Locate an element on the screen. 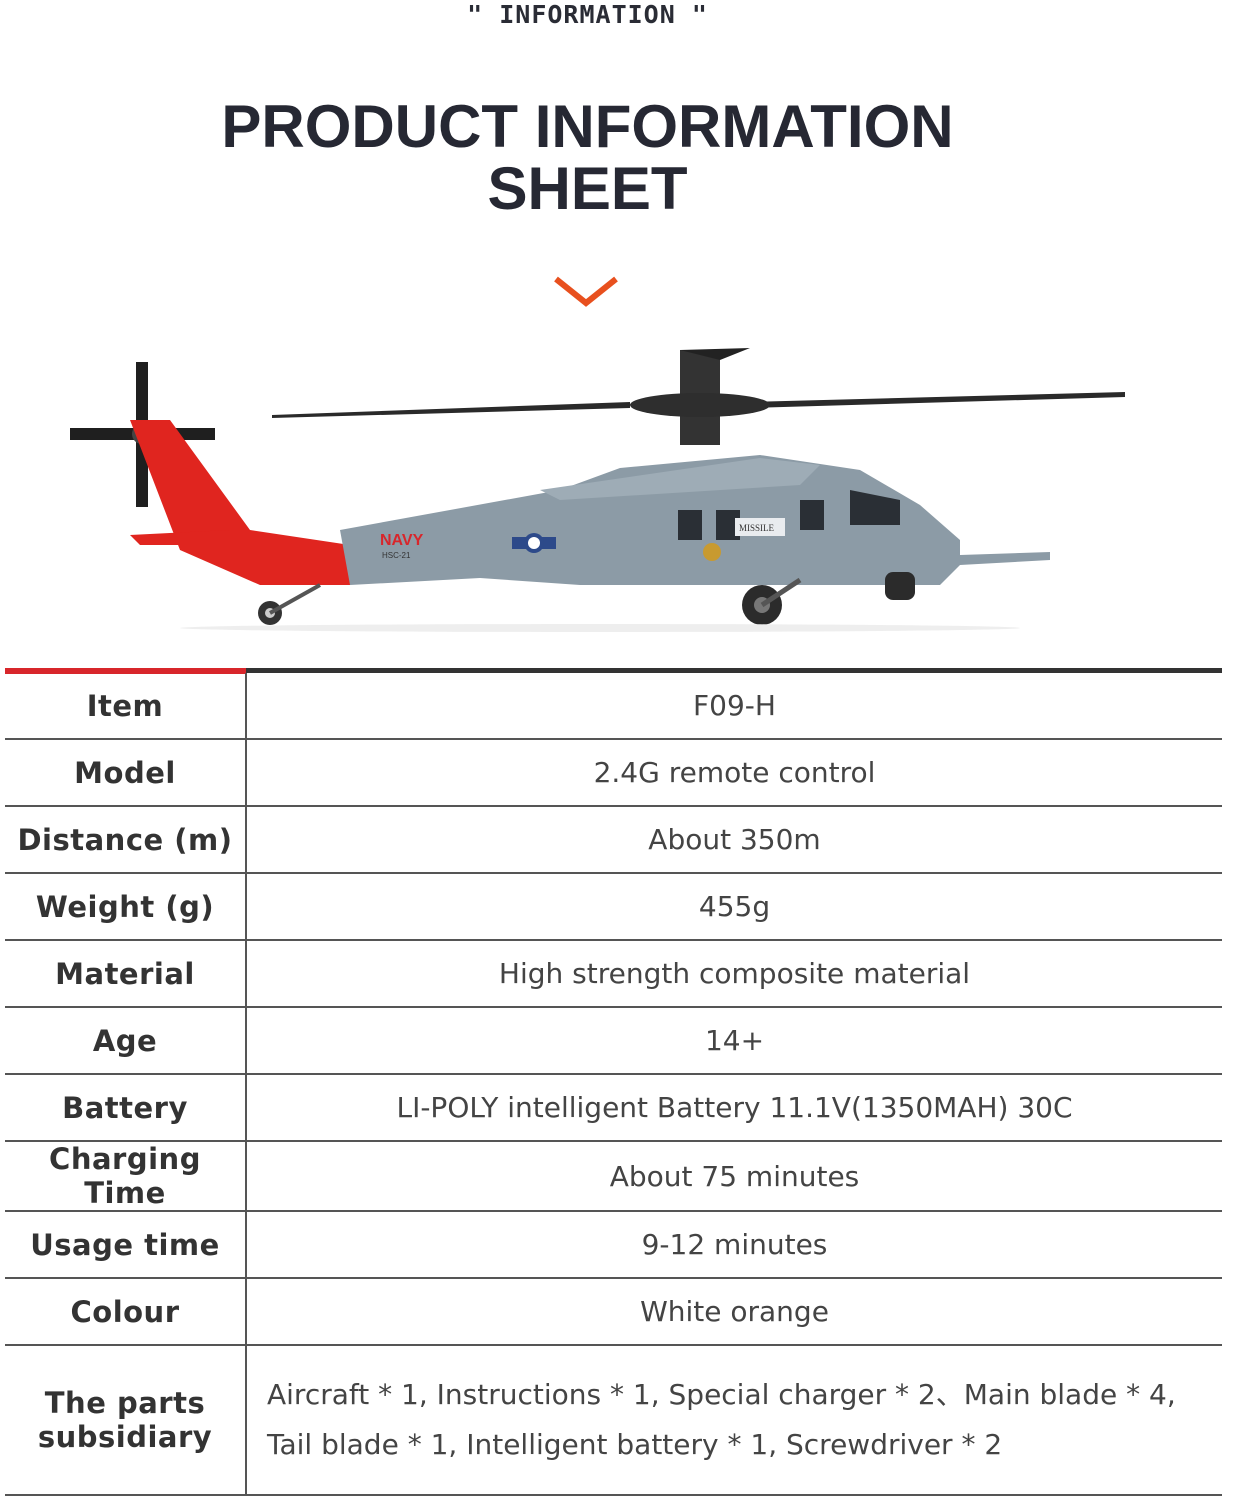 This screenshot has width=1235, height=1500. row-label: Material is located at coordinates (126, 974).